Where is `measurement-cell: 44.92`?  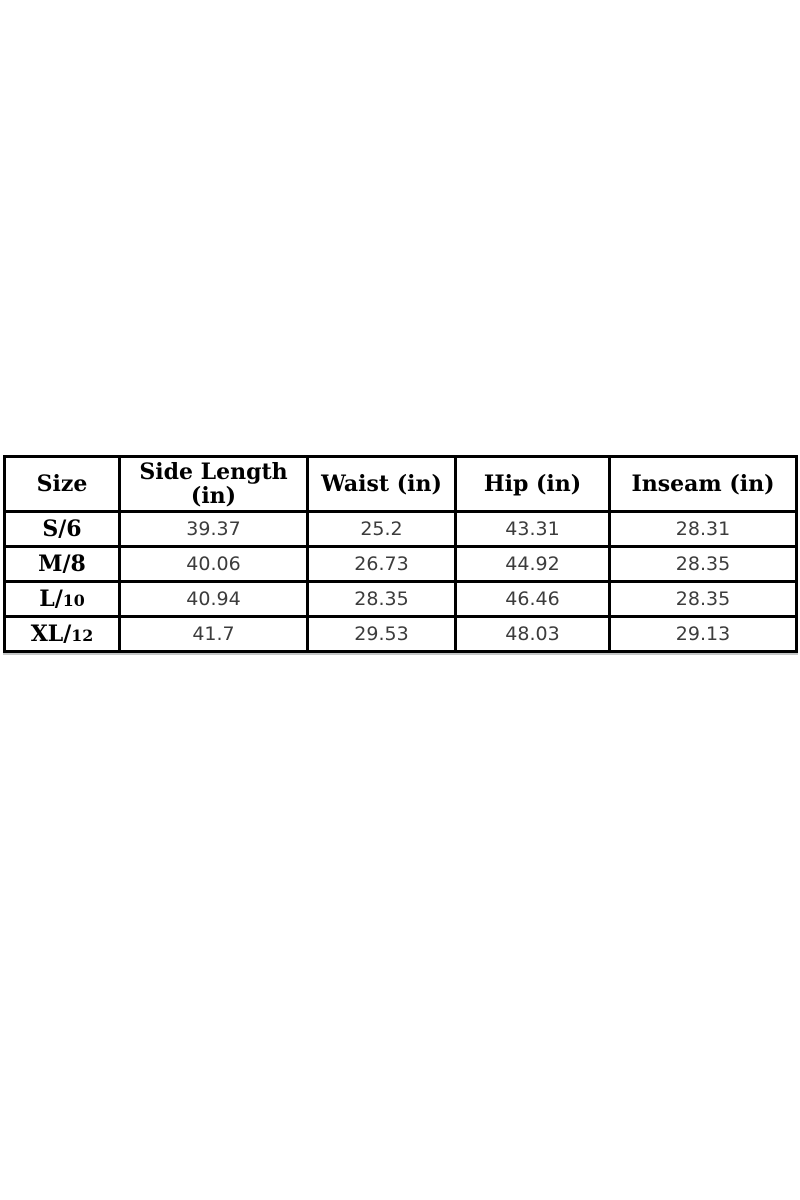 measurement-cell: 44.92 is located at coordinates (532, 564).